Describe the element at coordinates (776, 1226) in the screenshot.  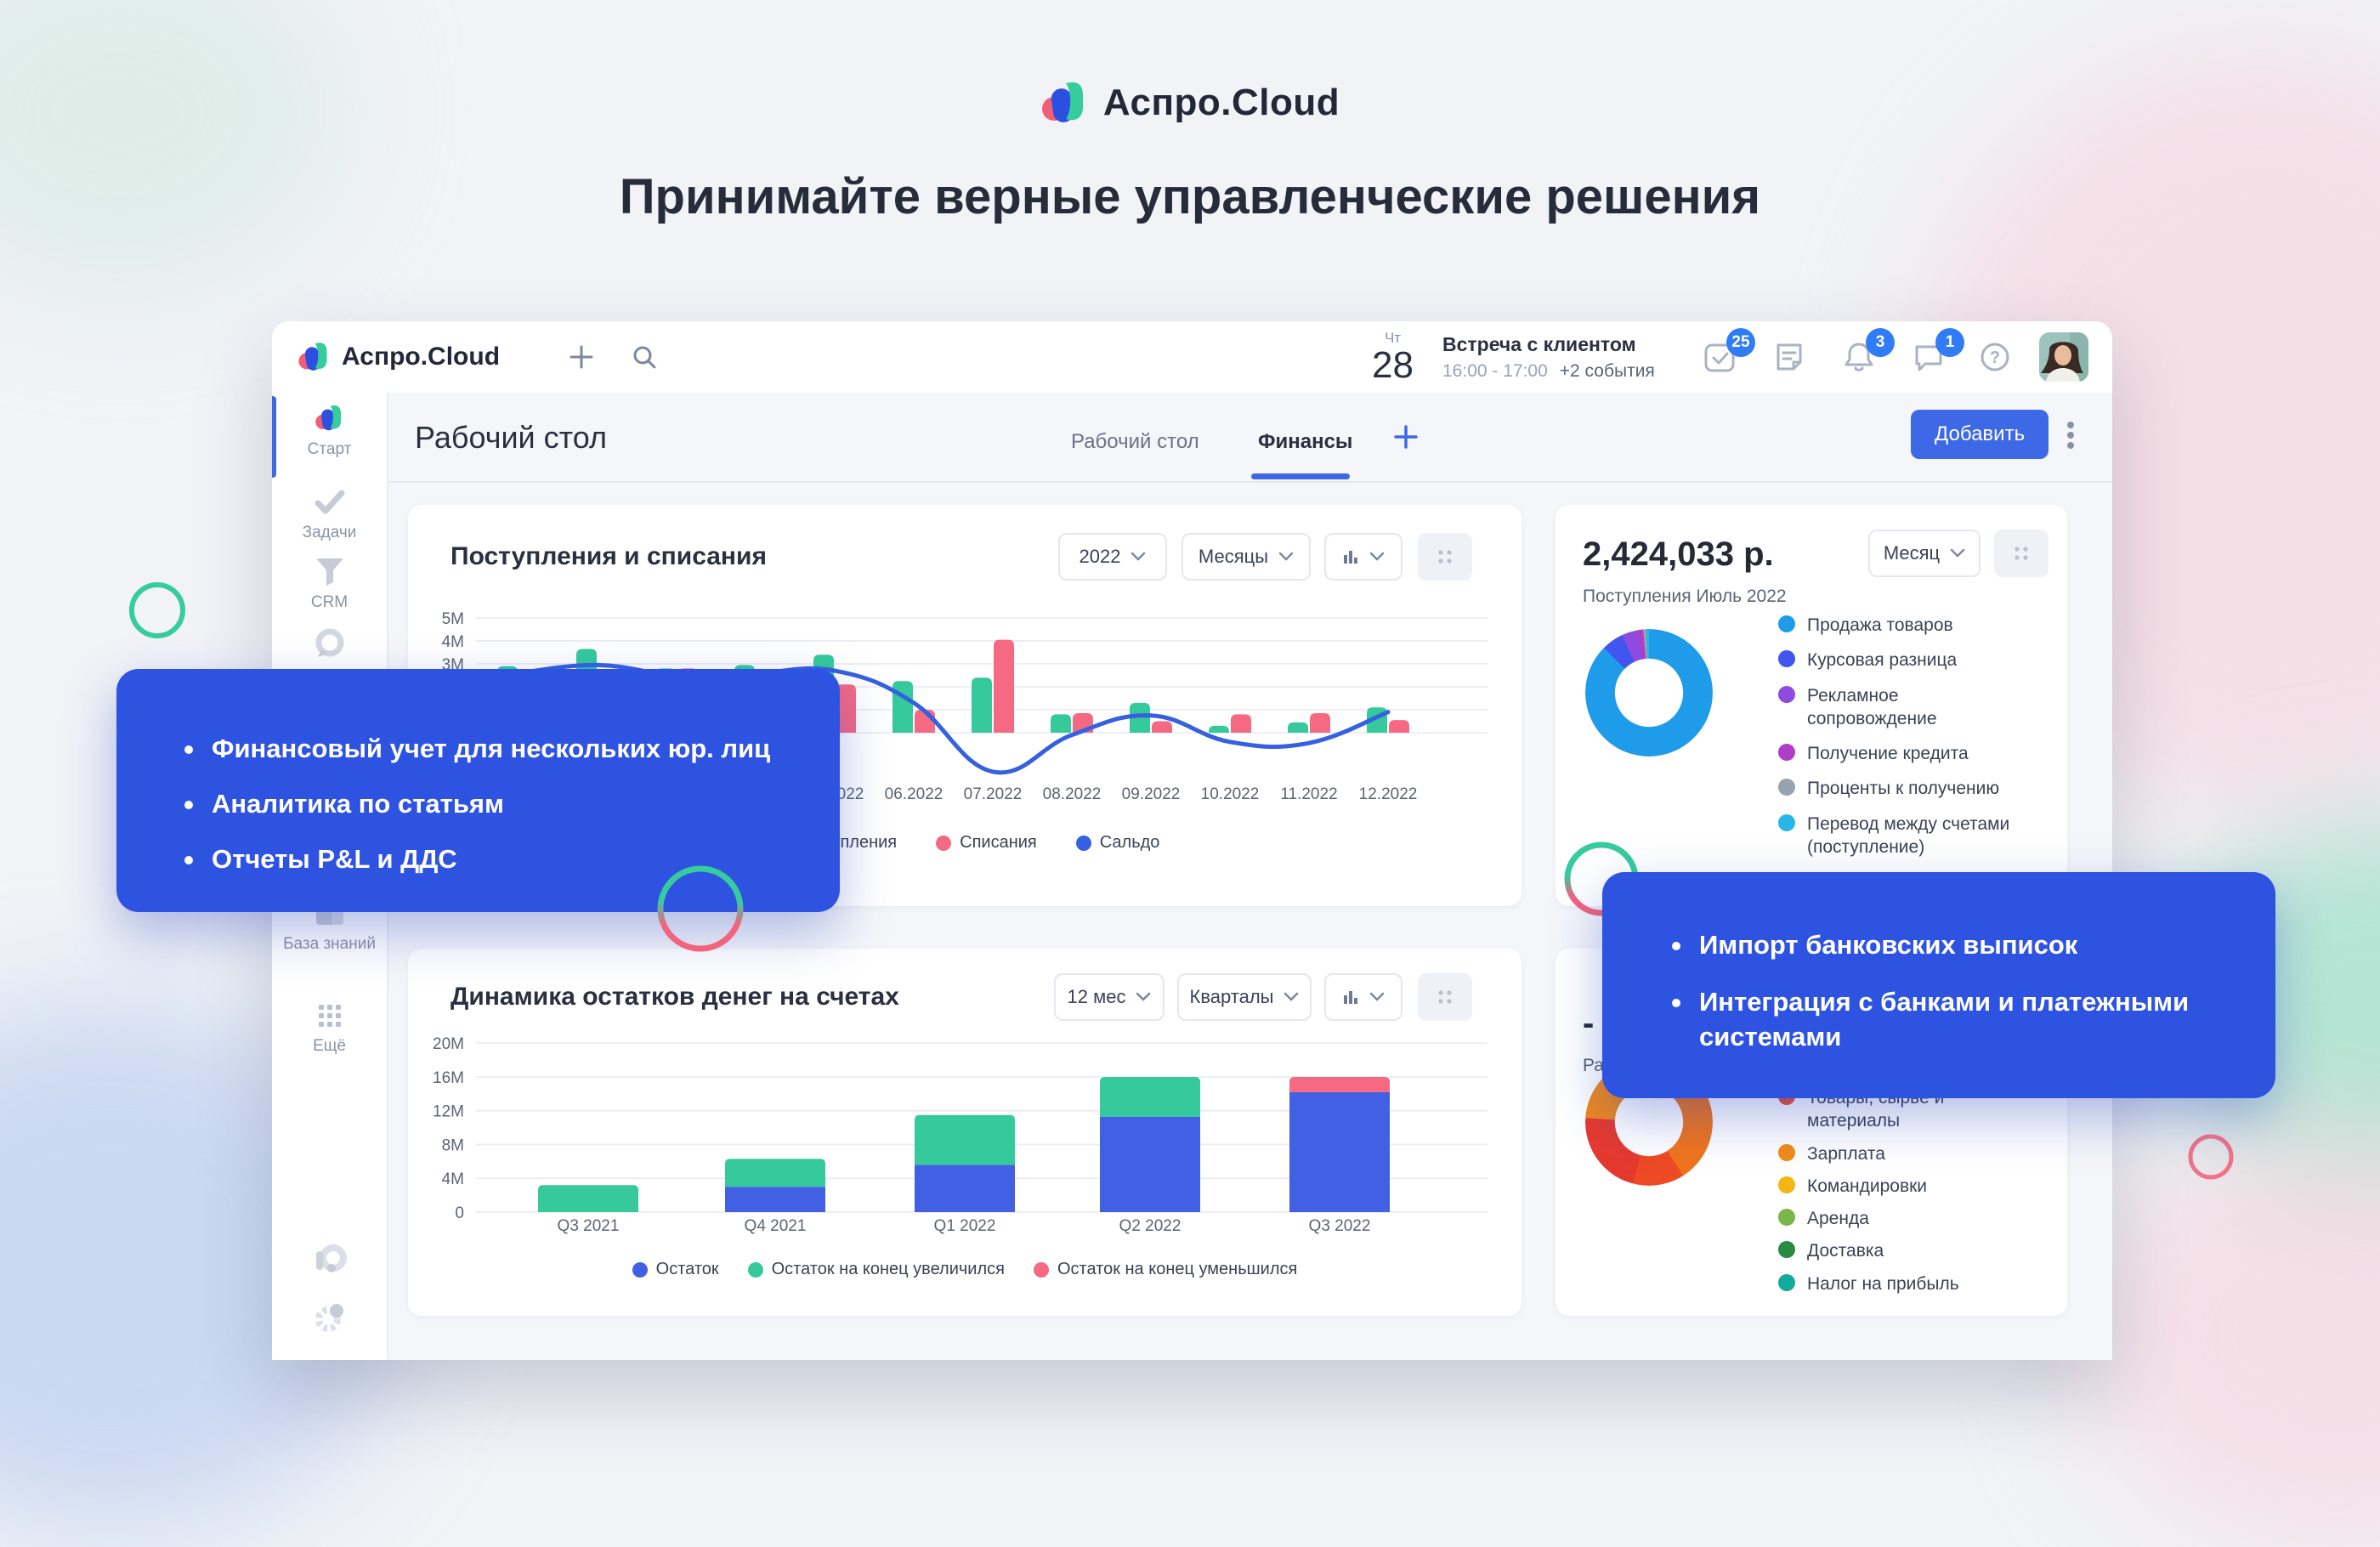
I see `svg-text: Q4 2021` at that location.